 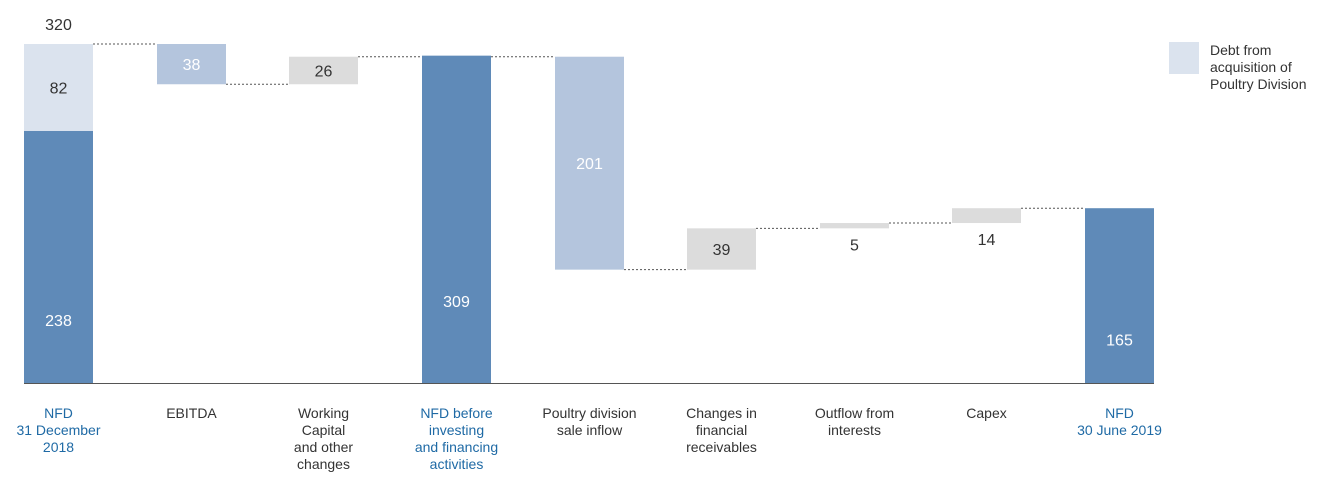 I want to click on top-total-label-0: 320, so click(x=58, y=25).